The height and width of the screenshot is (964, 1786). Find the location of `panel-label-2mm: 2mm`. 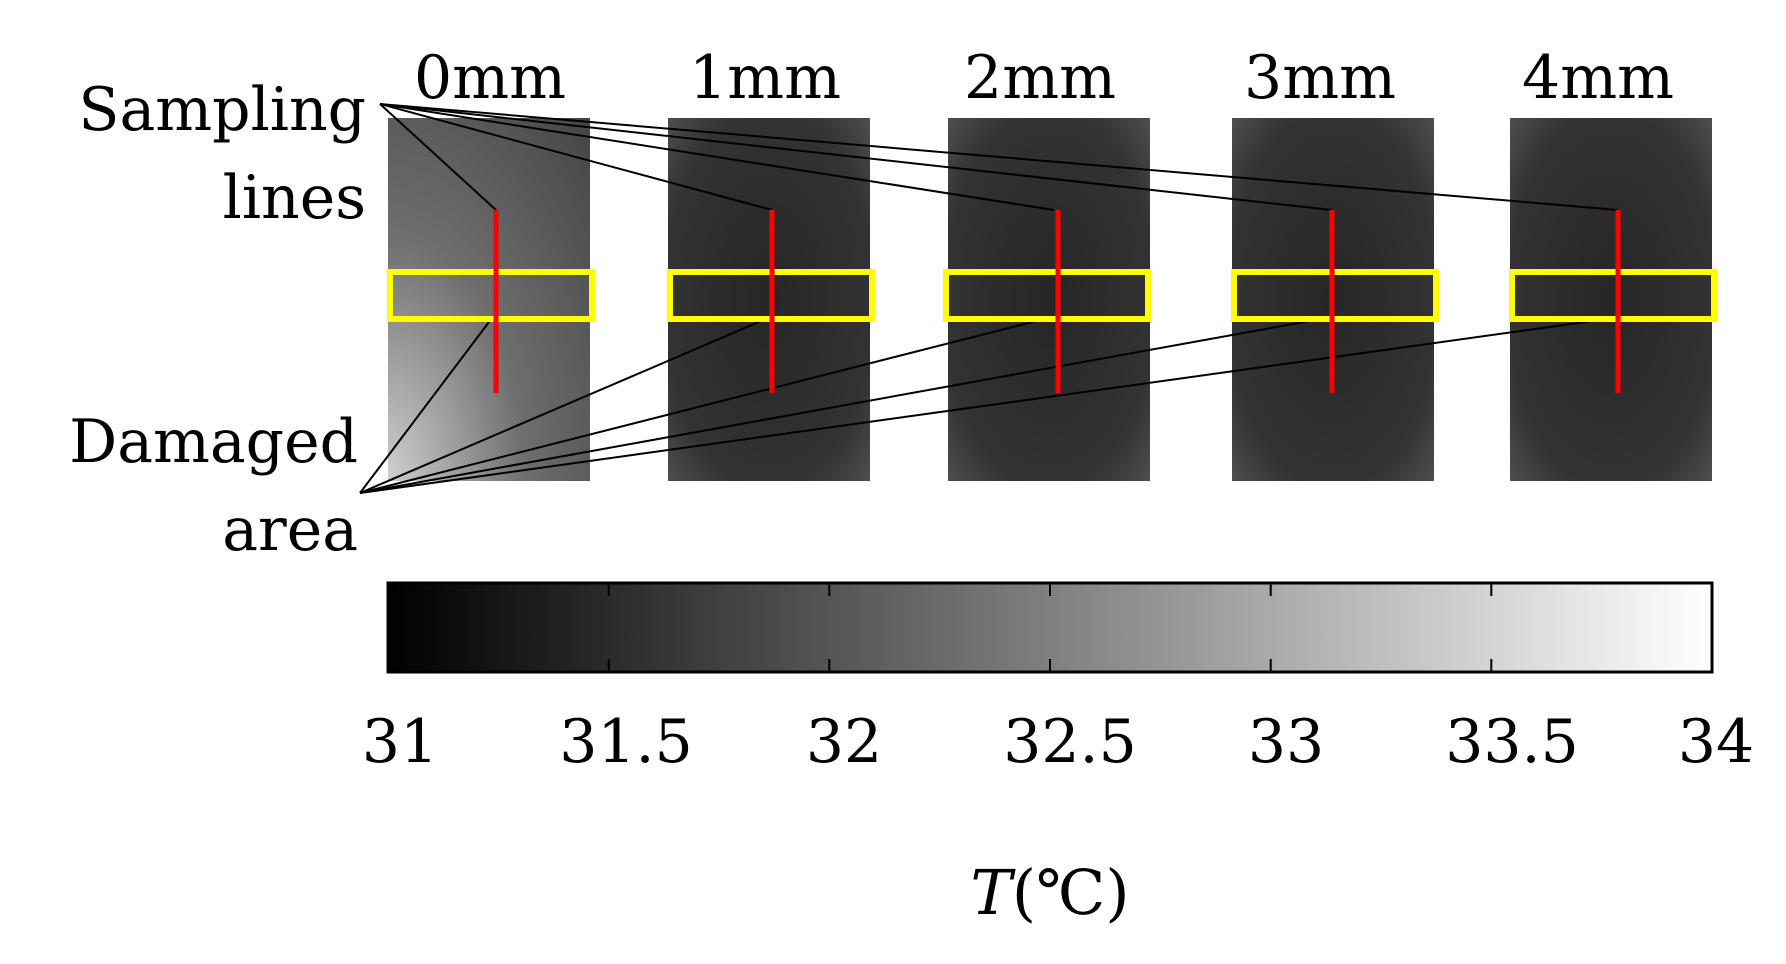

panel-label-2mm: 2mm is located at coordinates (1040, 78).